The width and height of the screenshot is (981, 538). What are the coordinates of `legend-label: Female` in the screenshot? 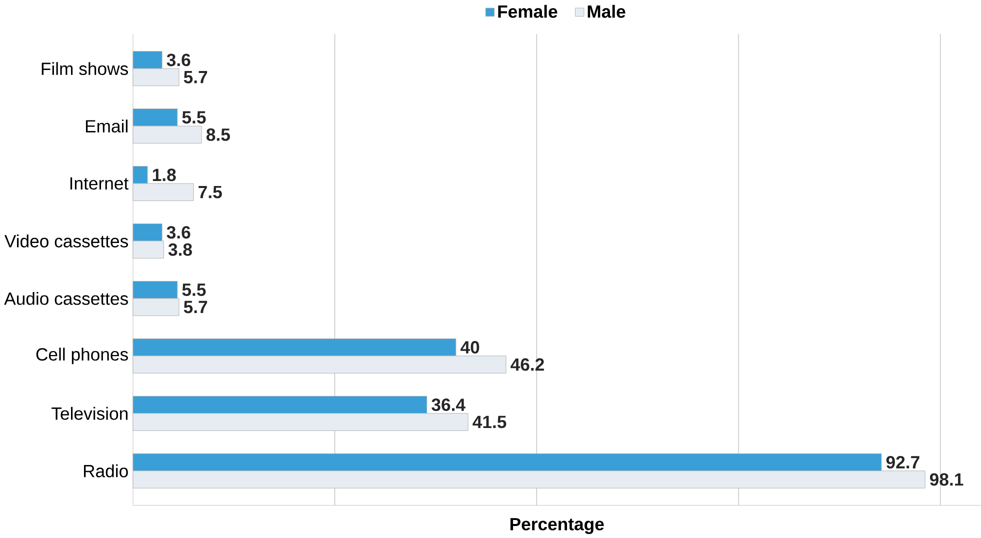 It's located at (528, 11).